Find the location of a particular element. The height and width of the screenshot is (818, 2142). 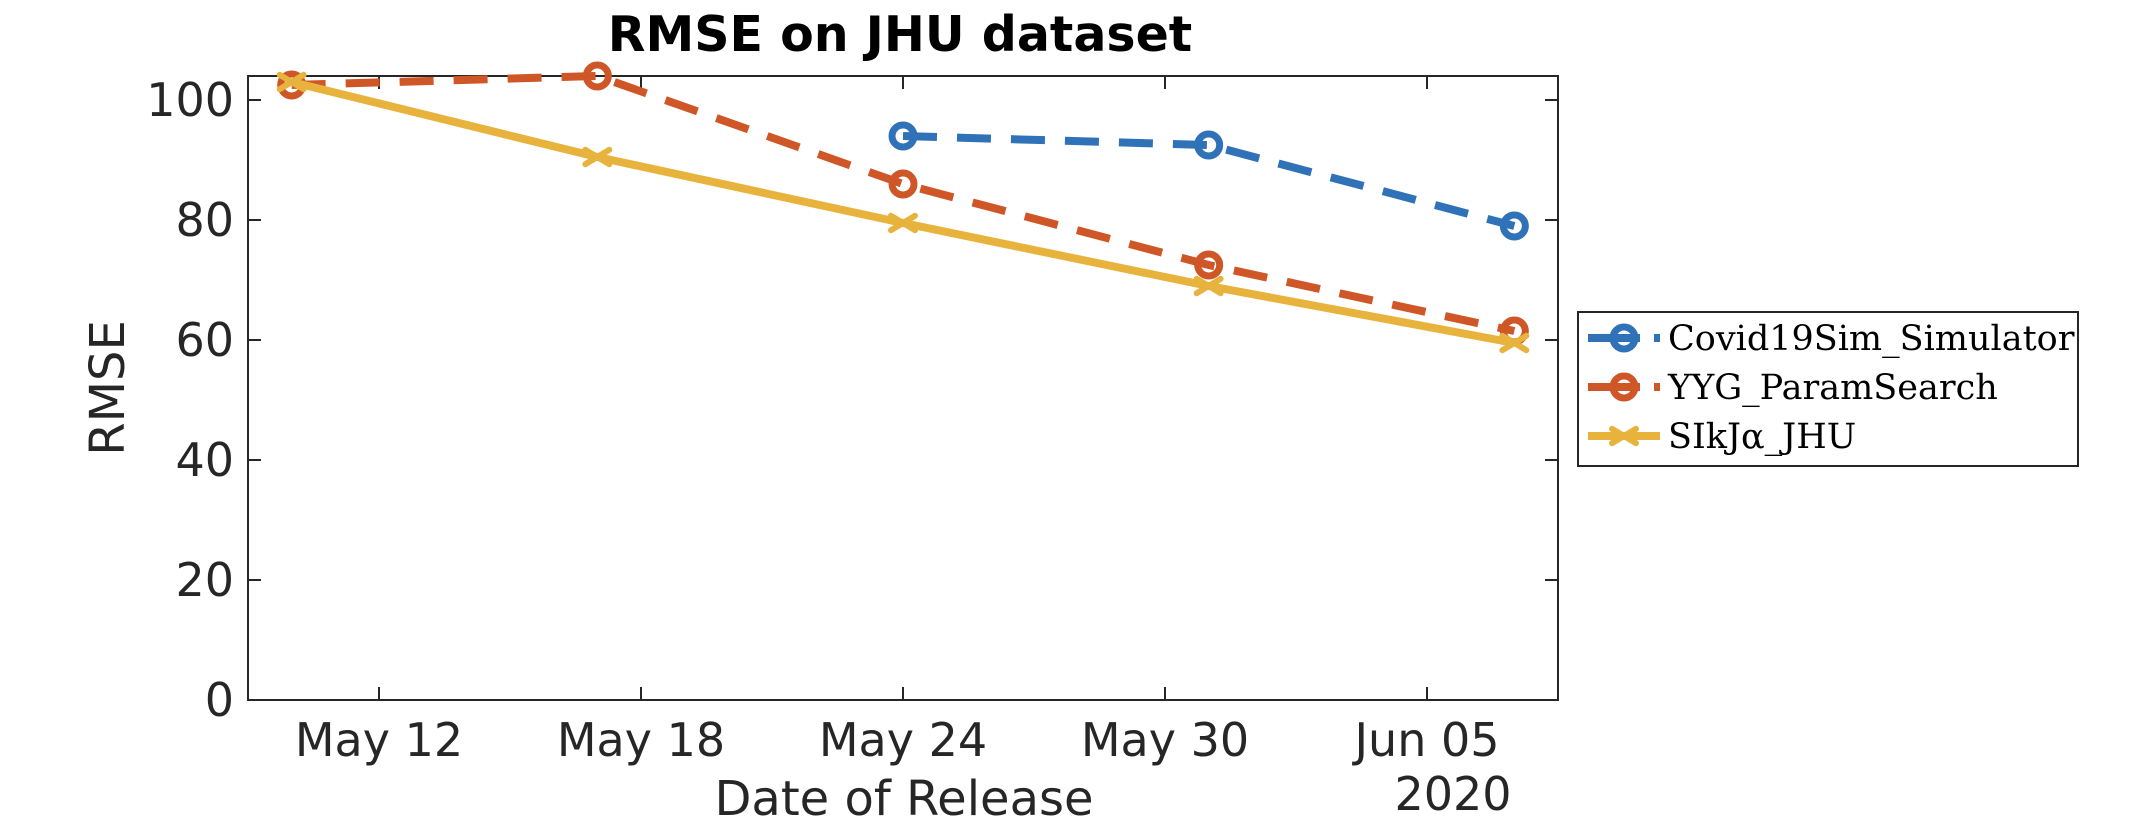

y-tick-label: 60 is located at coordinates (204, 340).